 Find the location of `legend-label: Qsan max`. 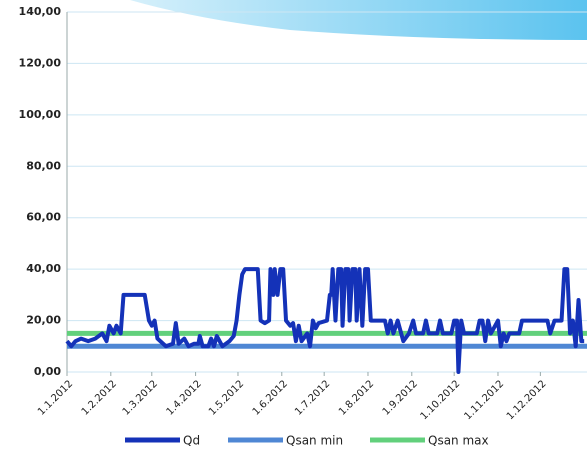

legend-label: Qsan max is located at coordinates (458, 441).